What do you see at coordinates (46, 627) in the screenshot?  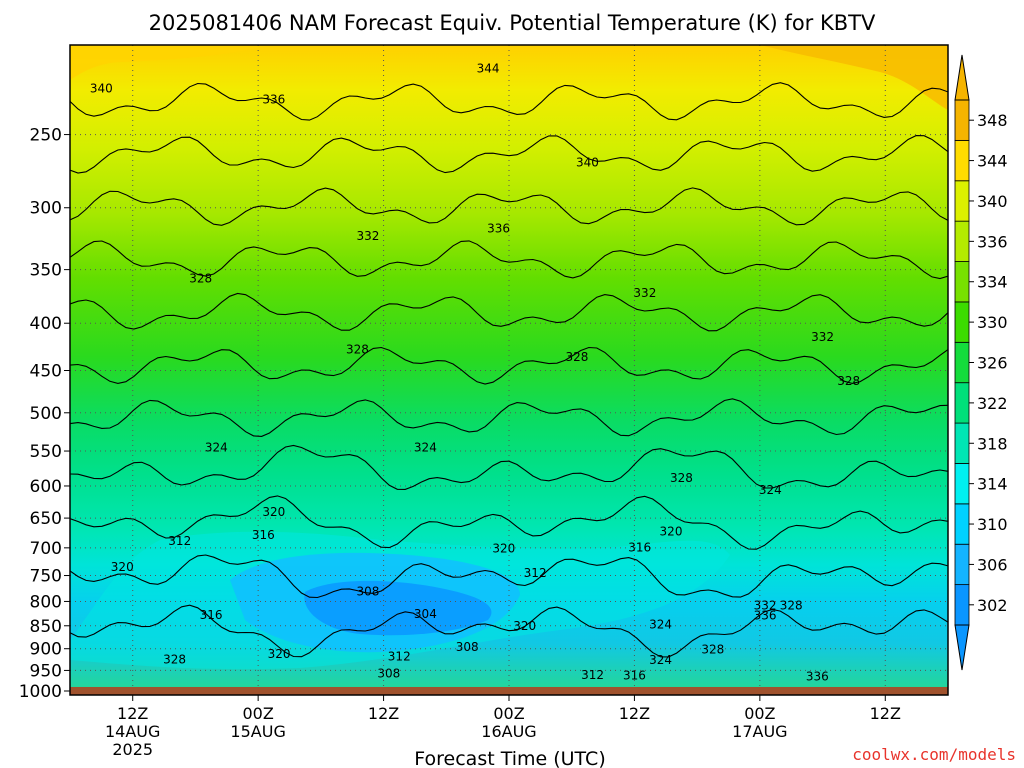 I see `y-tick-label: 850` at bounding box center [46, 627].